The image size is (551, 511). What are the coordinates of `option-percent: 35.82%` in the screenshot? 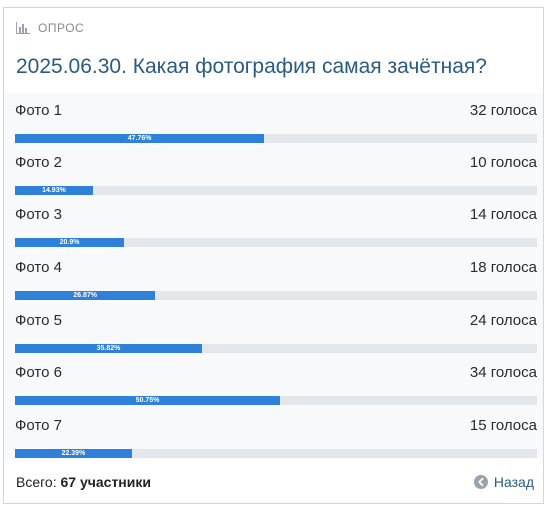 It's located at (108, 348).